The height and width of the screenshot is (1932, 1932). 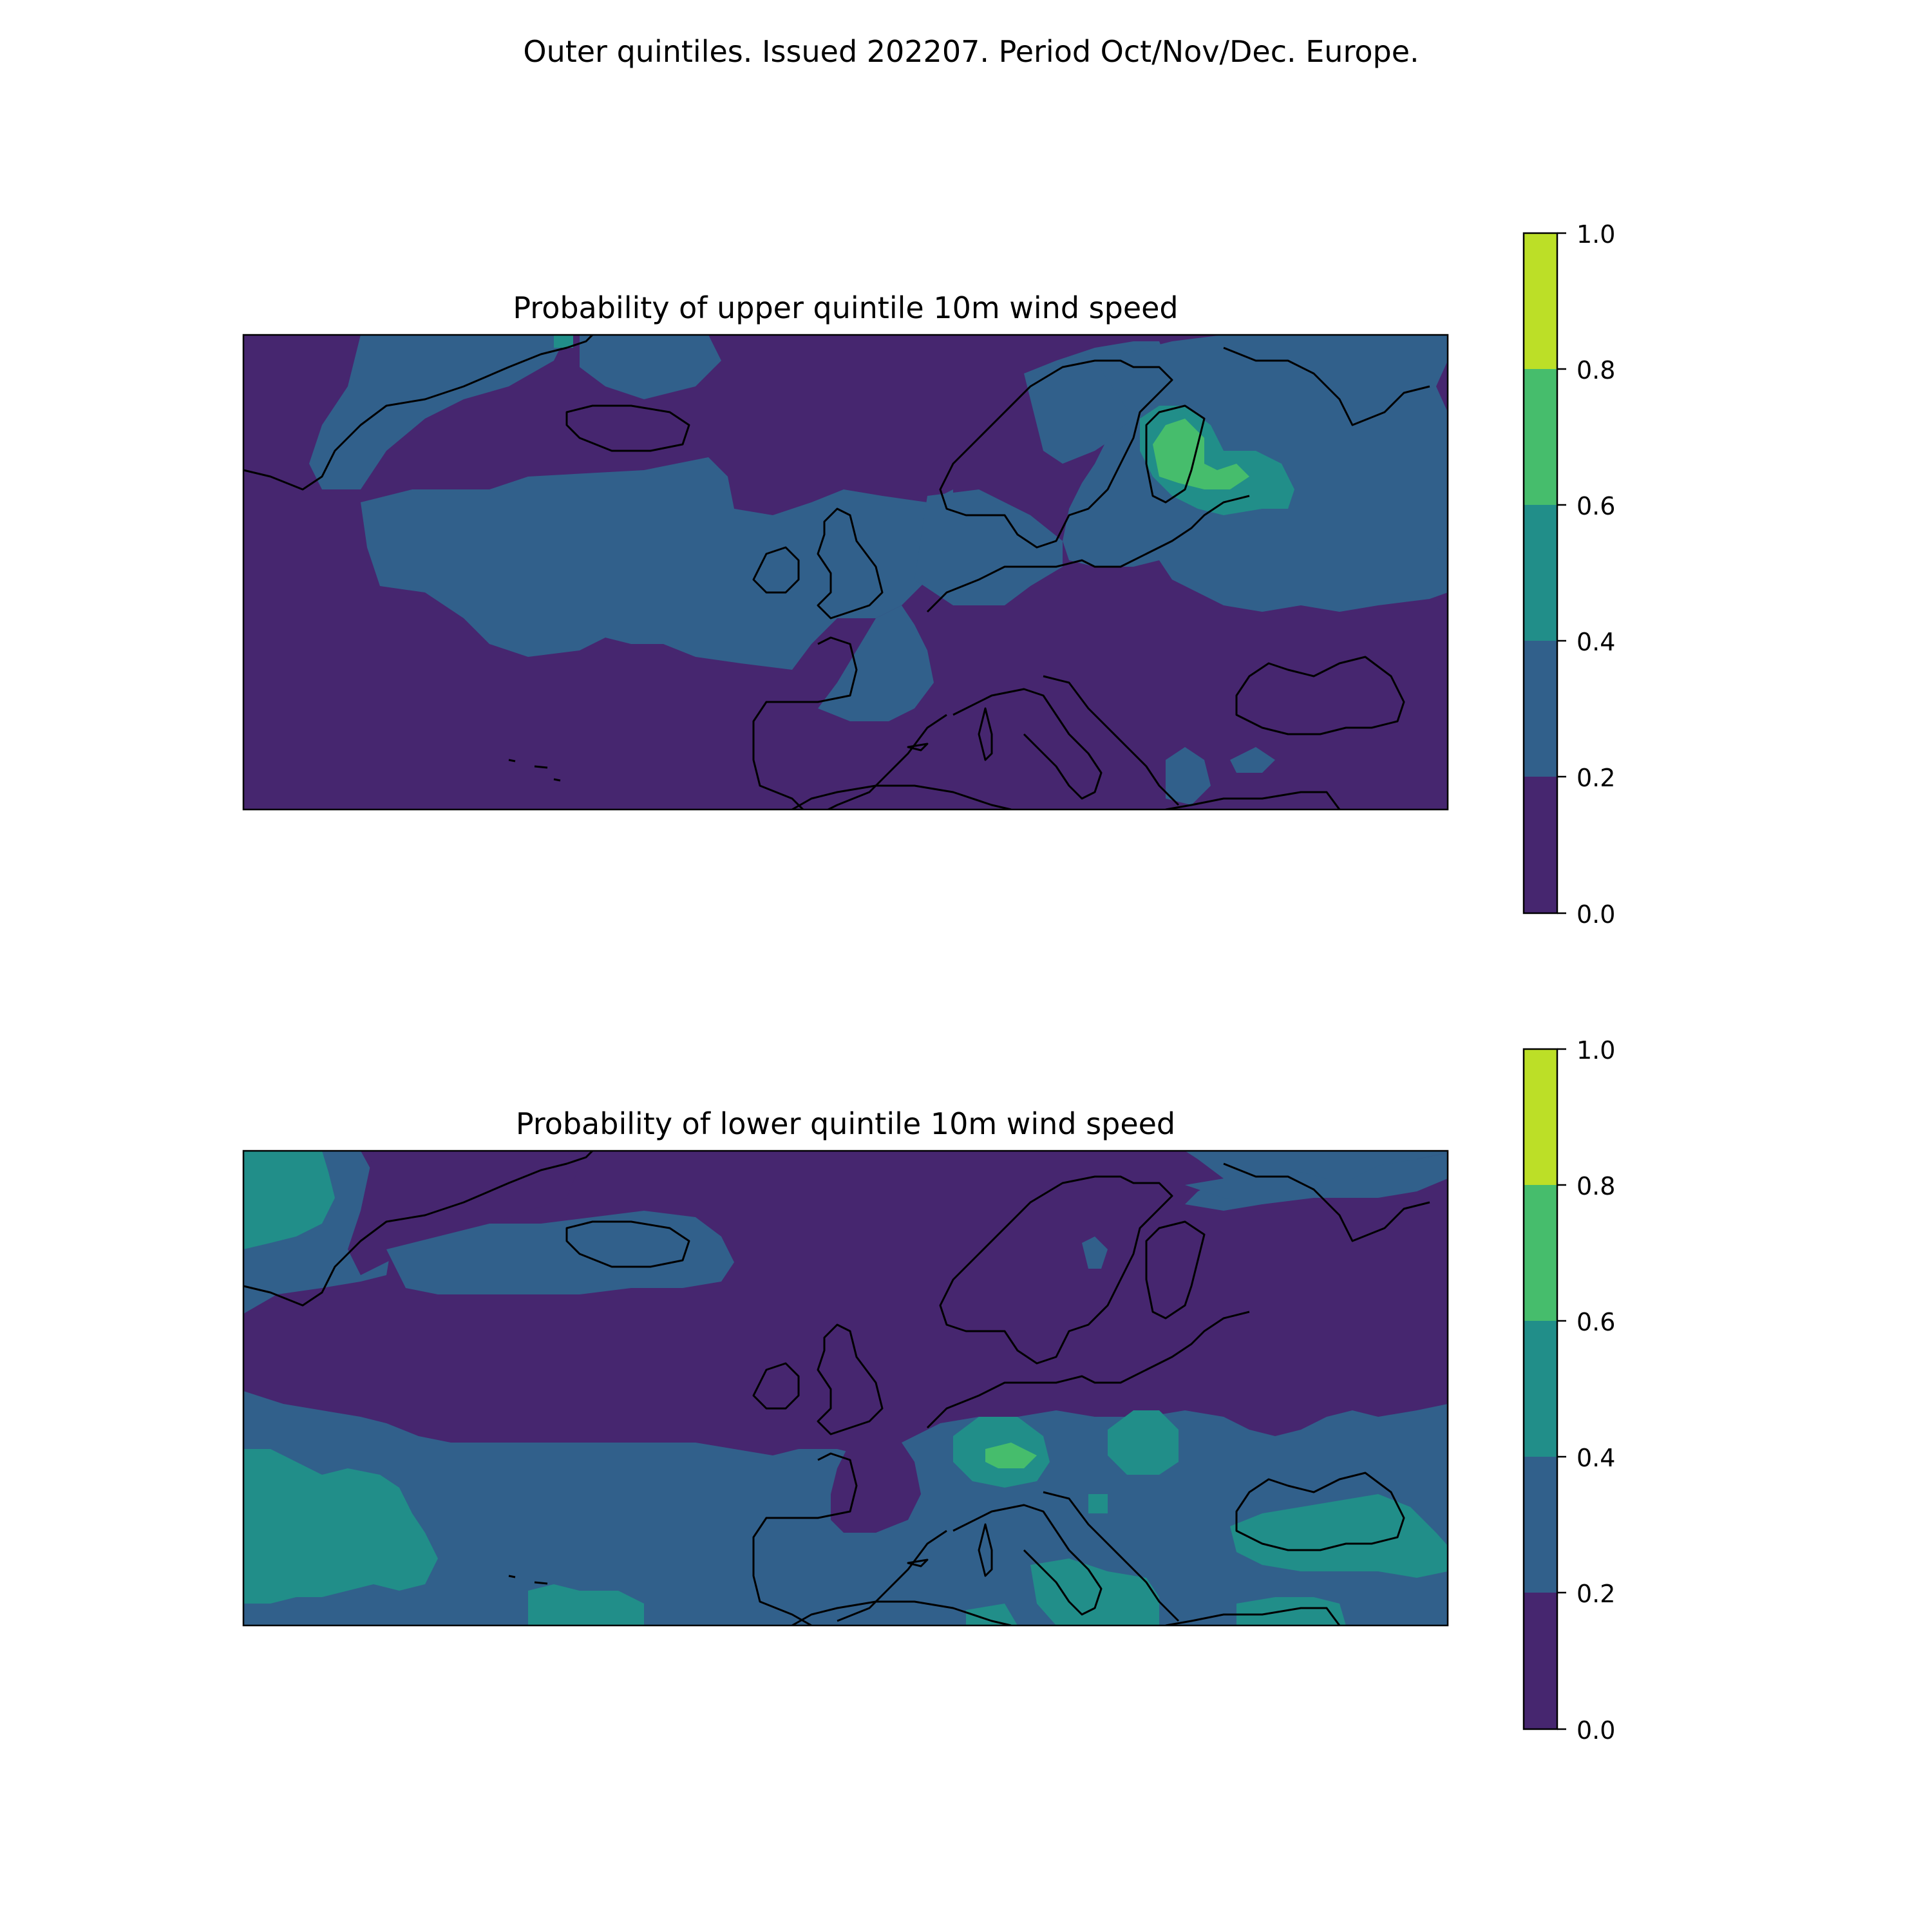 I want to click on lower-coast-greenland, so click(x=418, y=1229).